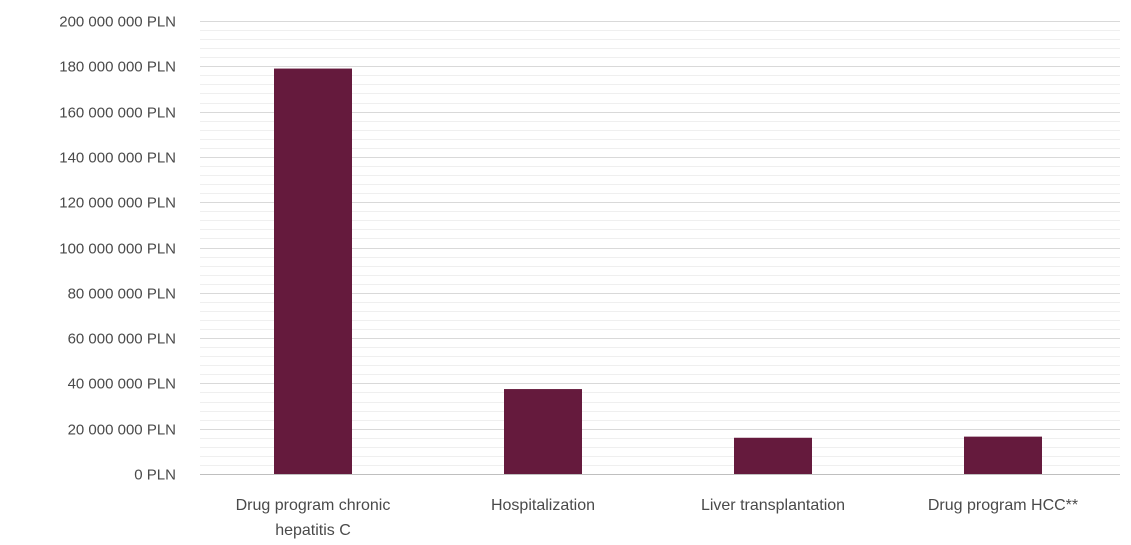  Describe the element at coordinates (117, 158) in the screenshot. I see `y-tick-label: 140 000 000 PLN` at that location.